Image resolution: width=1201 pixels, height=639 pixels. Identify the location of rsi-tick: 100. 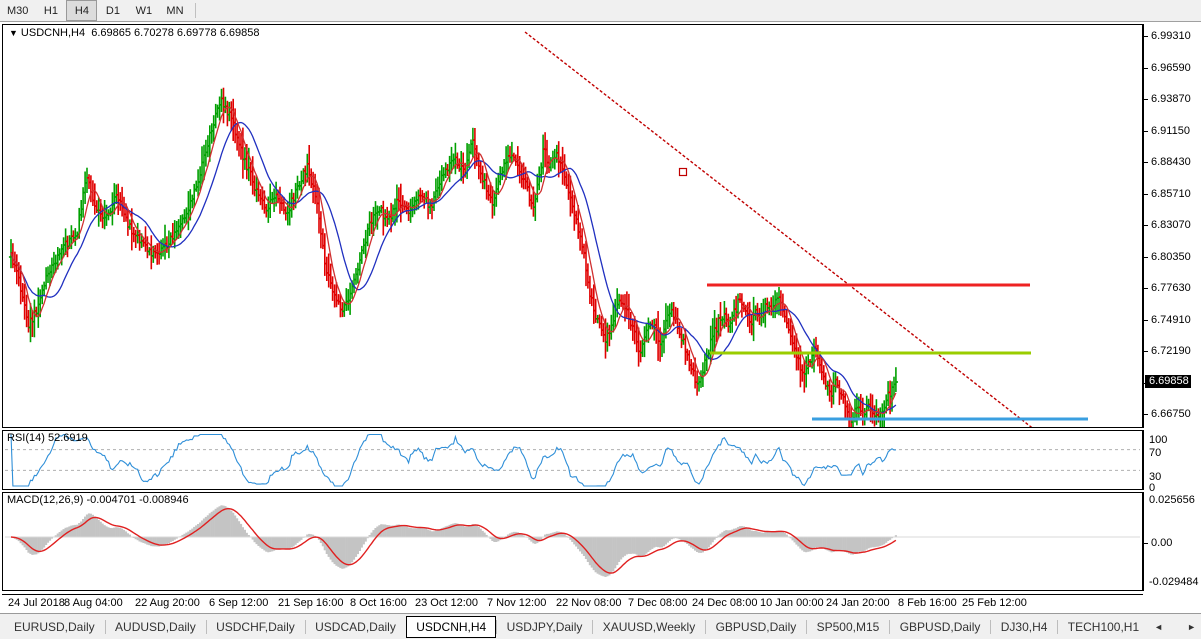
(1158, 440).